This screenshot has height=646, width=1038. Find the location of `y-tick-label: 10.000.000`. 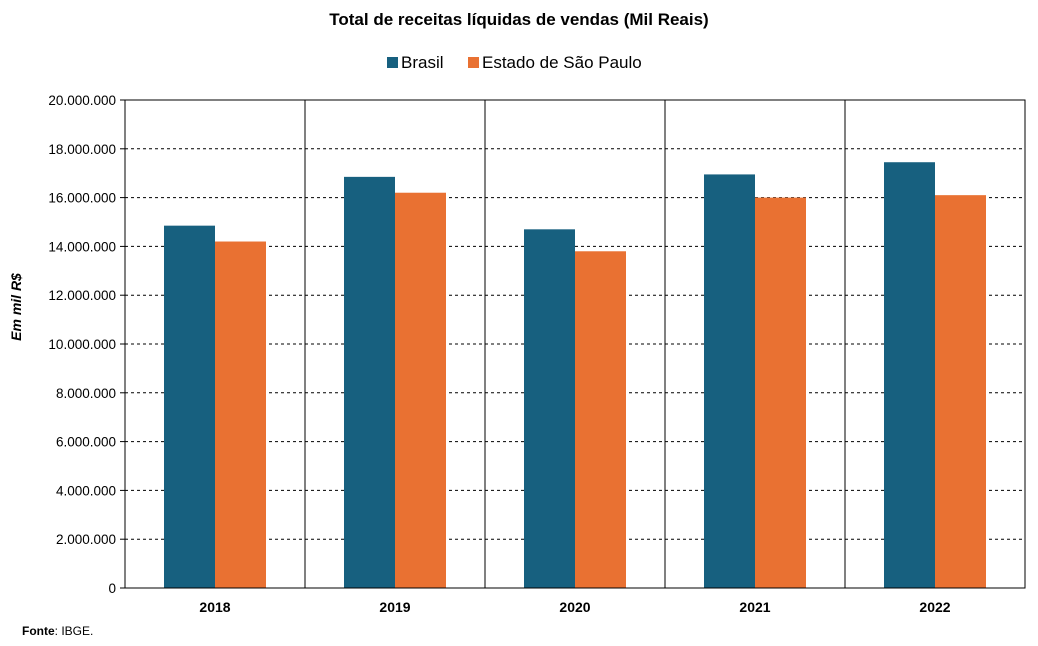

y-tick-label: 10.000.000 is located at coordinates (82, 344).